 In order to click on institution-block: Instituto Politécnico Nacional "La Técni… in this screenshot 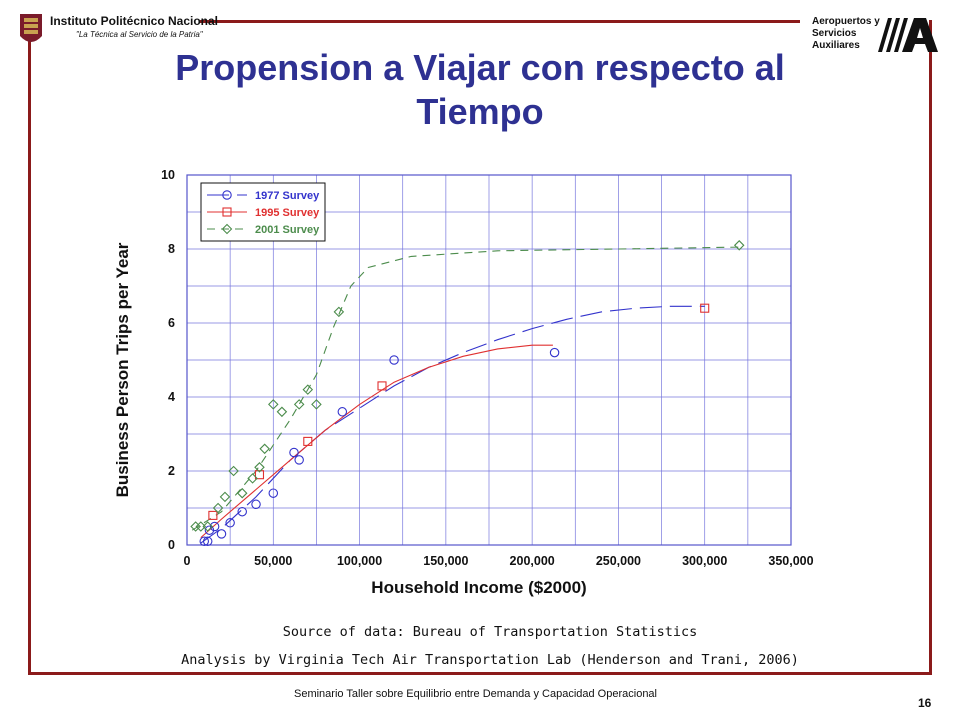, I will do `click(134, 26)`.